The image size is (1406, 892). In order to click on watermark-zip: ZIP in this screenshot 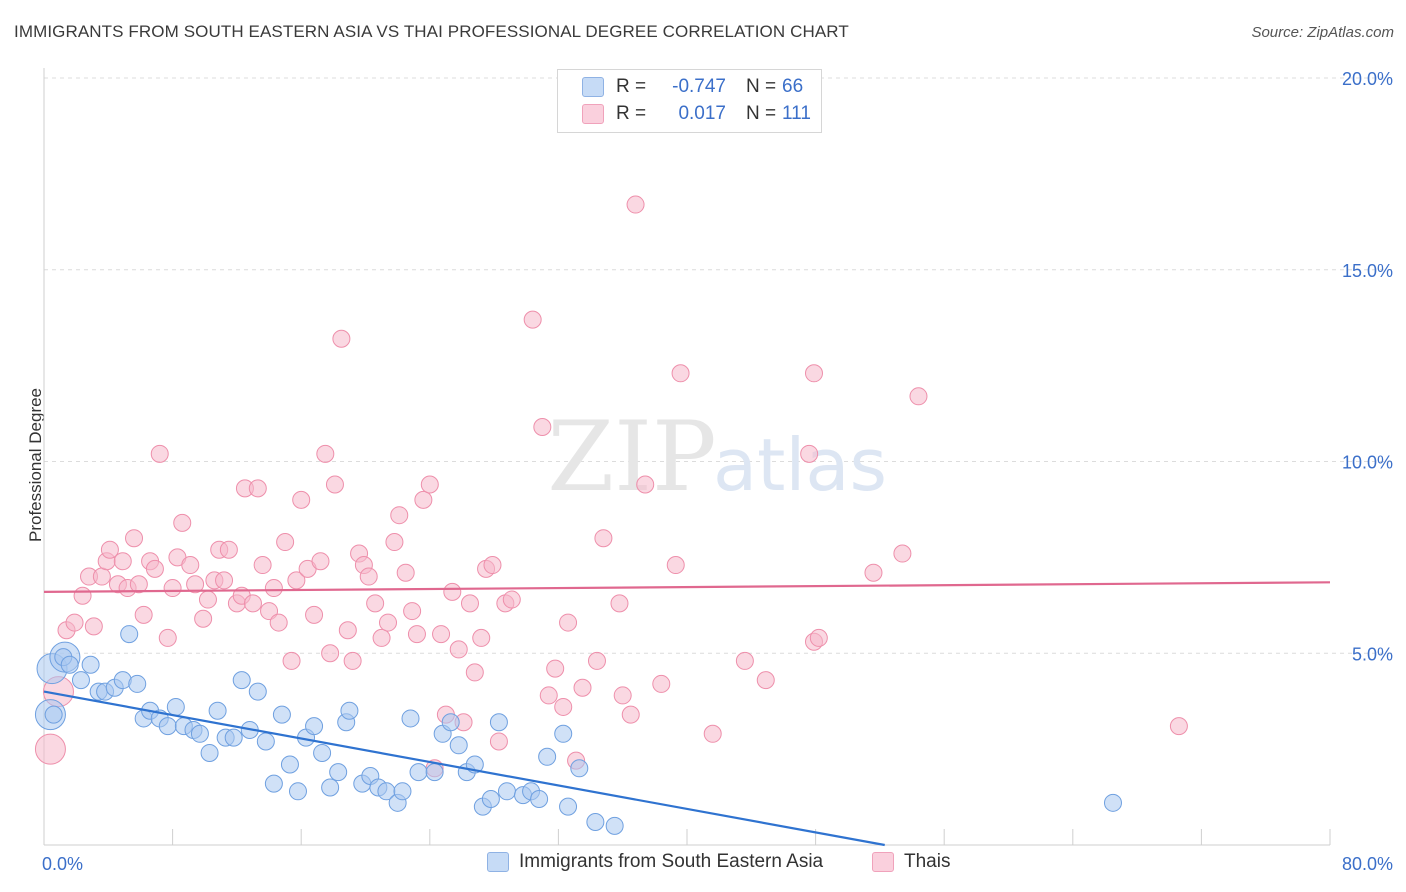, I will do `click(631, 457)`.